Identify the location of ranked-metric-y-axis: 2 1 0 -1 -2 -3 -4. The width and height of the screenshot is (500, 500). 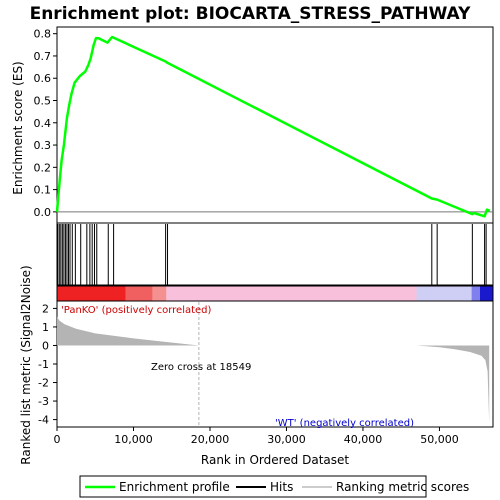
(47, 364).